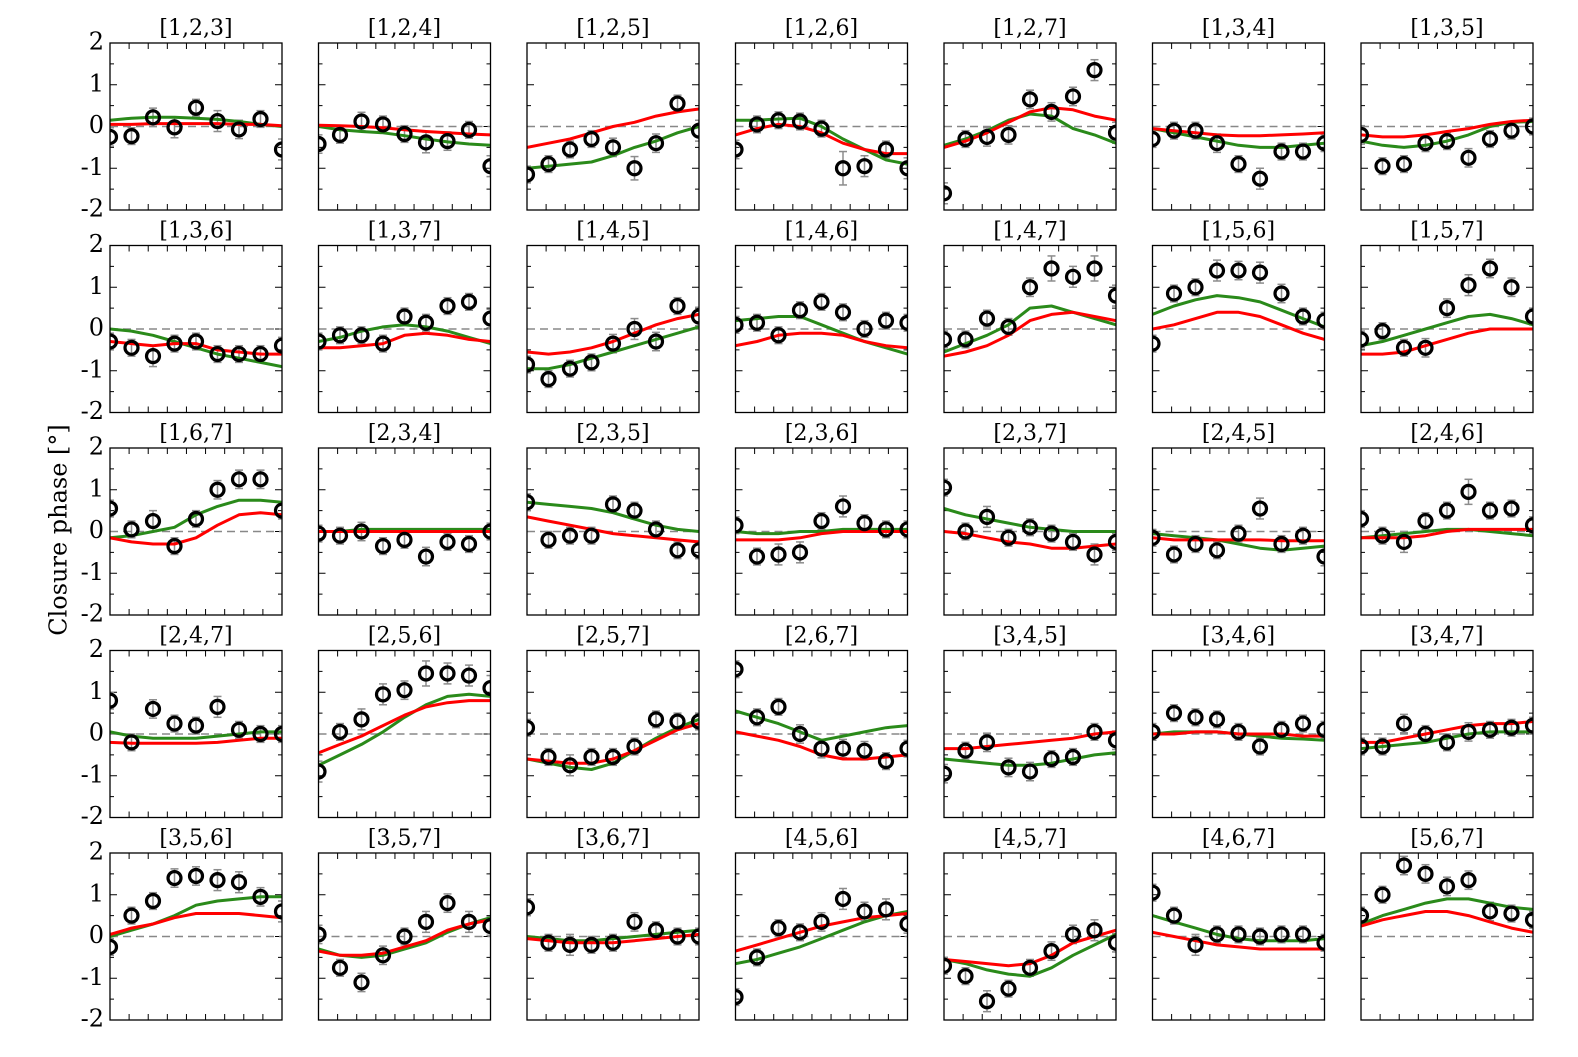 The image size is (1578, 1057). What do you see at coordinates (1029, 433) in the screenshot?
I see `panel-title: [2,3,7]` at bounding box center [1029, 433].